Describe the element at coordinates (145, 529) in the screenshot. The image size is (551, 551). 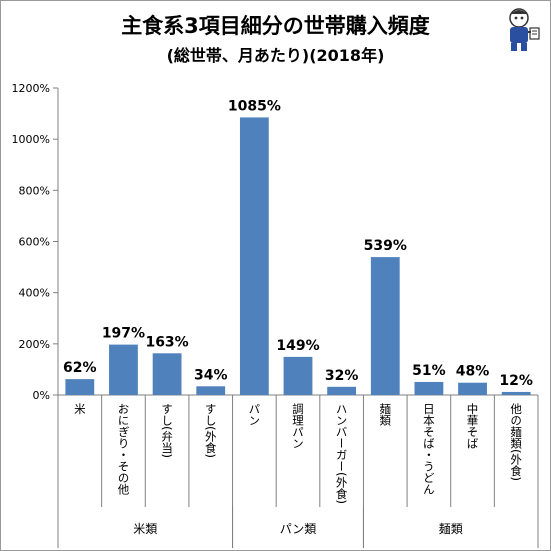
I see `group-label: 米類` at that location.